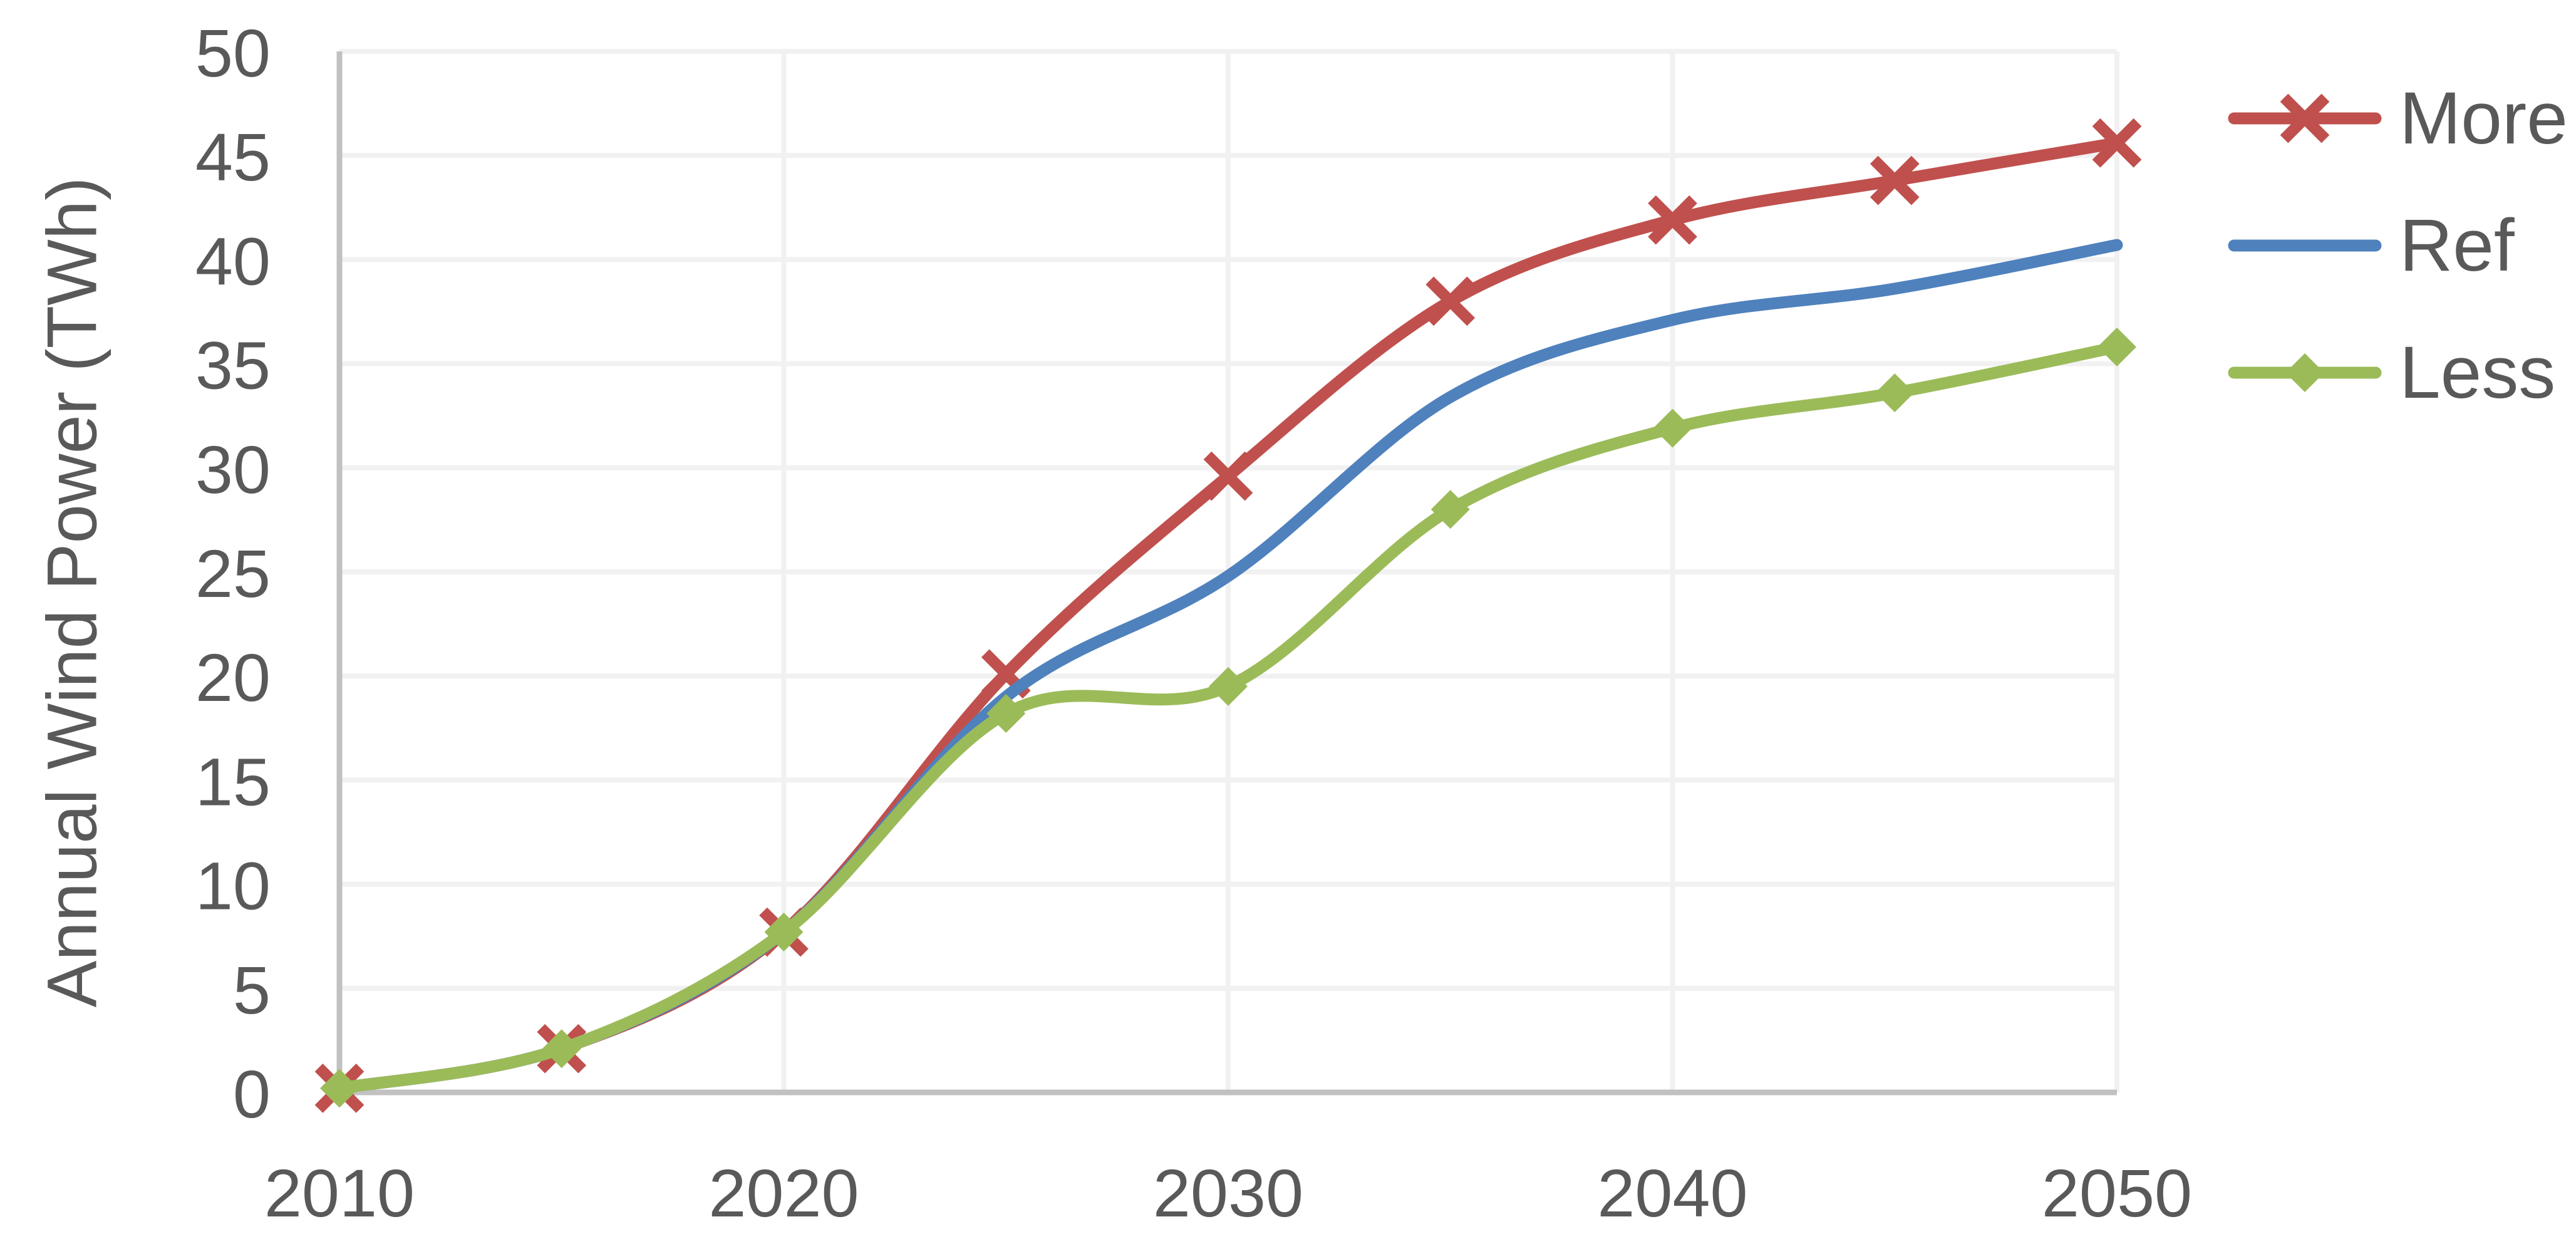 This screenshot has width=2576, height=1244. Describe the element at coordinates (233, 53) in the screenshot. I see `y-tick-label-50: 50` at that location.